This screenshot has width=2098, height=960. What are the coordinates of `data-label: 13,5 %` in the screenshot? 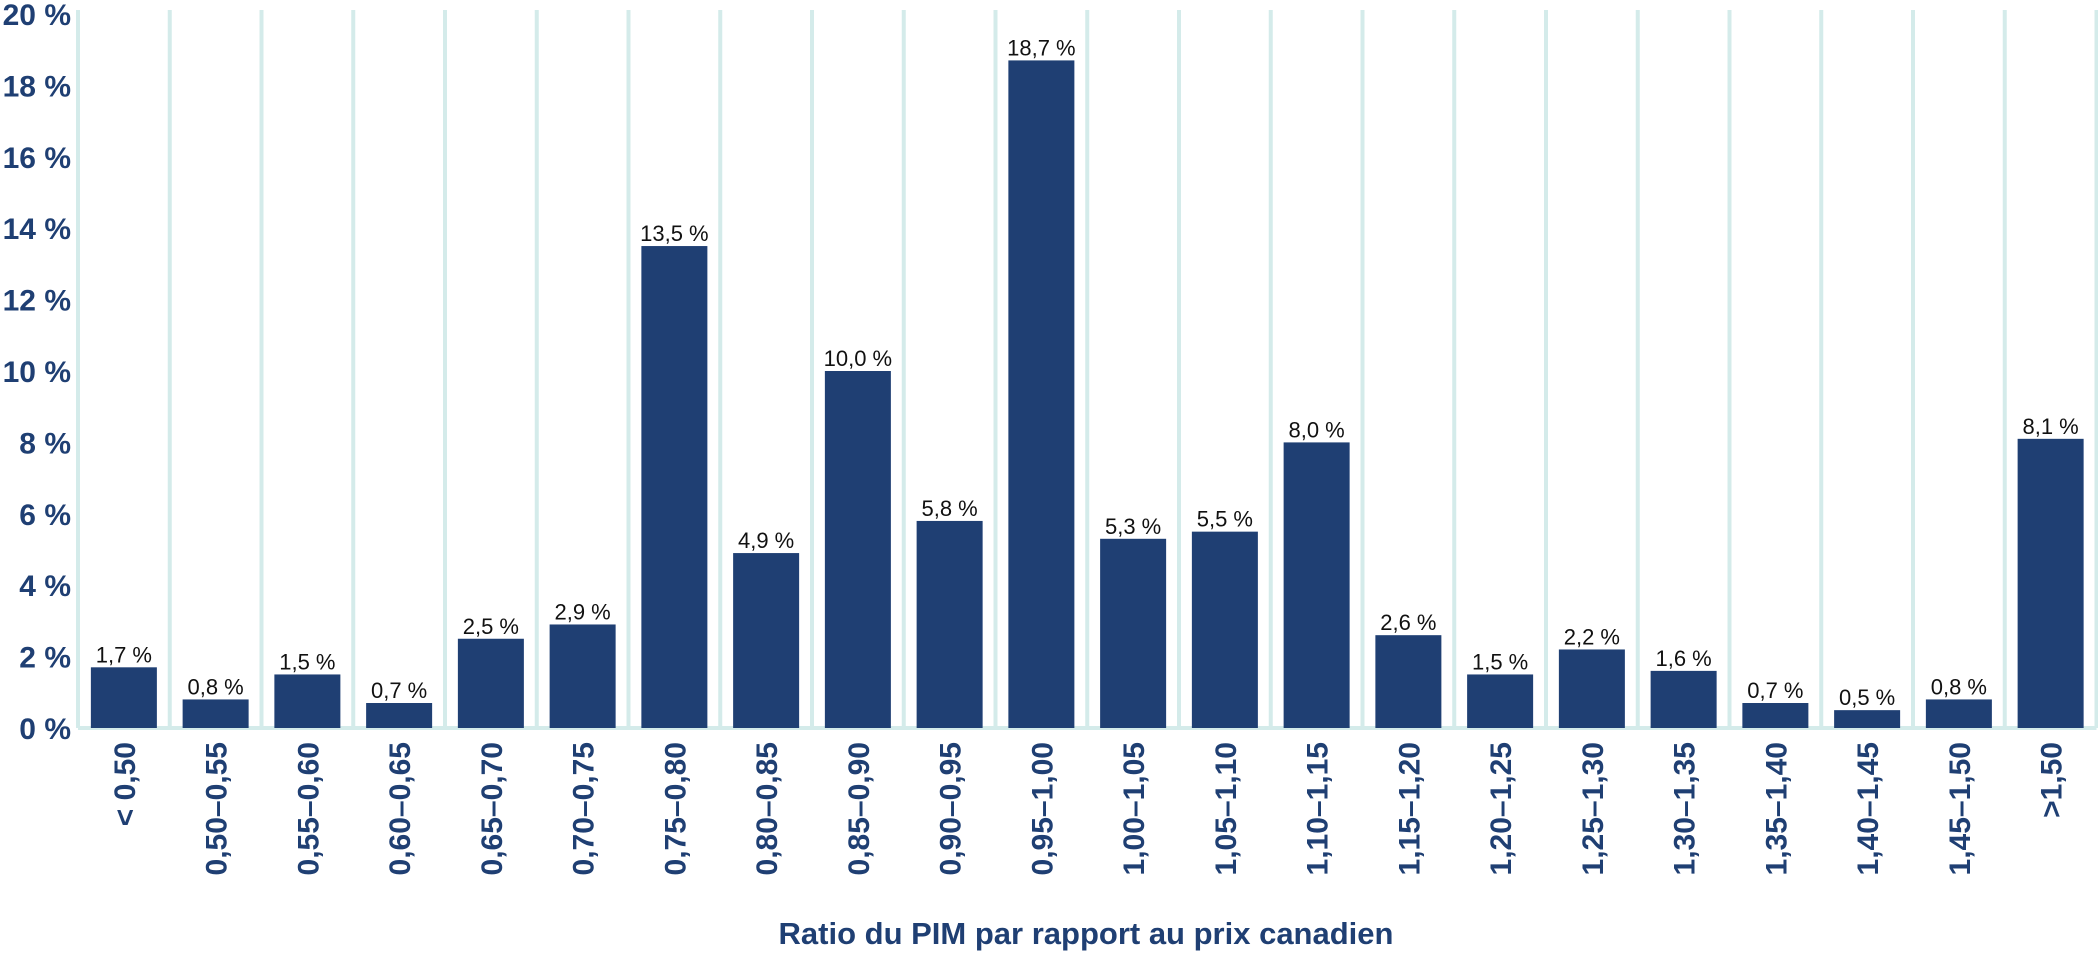 It's located at (674, 233).